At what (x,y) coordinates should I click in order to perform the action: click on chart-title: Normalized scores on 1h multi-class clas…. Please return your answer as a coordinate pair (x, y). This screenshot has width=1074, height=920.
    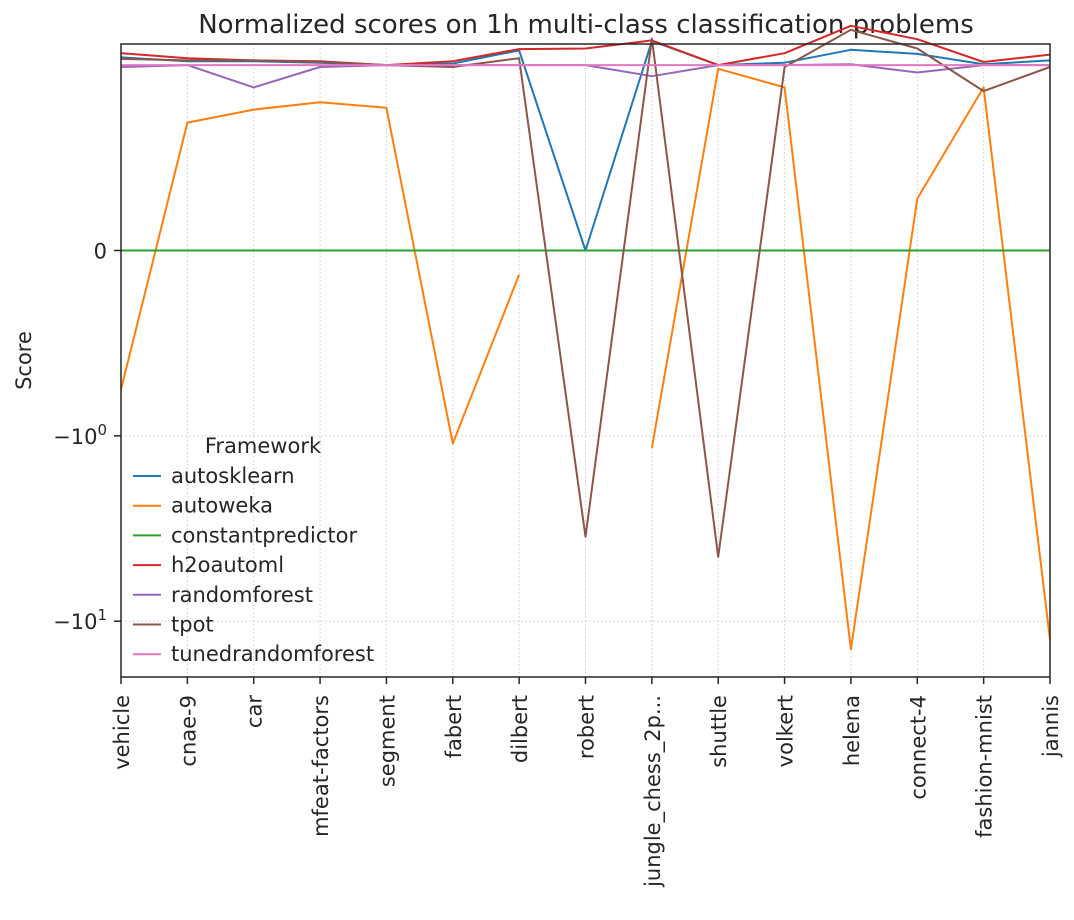
    Looking at the image, I should click on (586, 25).